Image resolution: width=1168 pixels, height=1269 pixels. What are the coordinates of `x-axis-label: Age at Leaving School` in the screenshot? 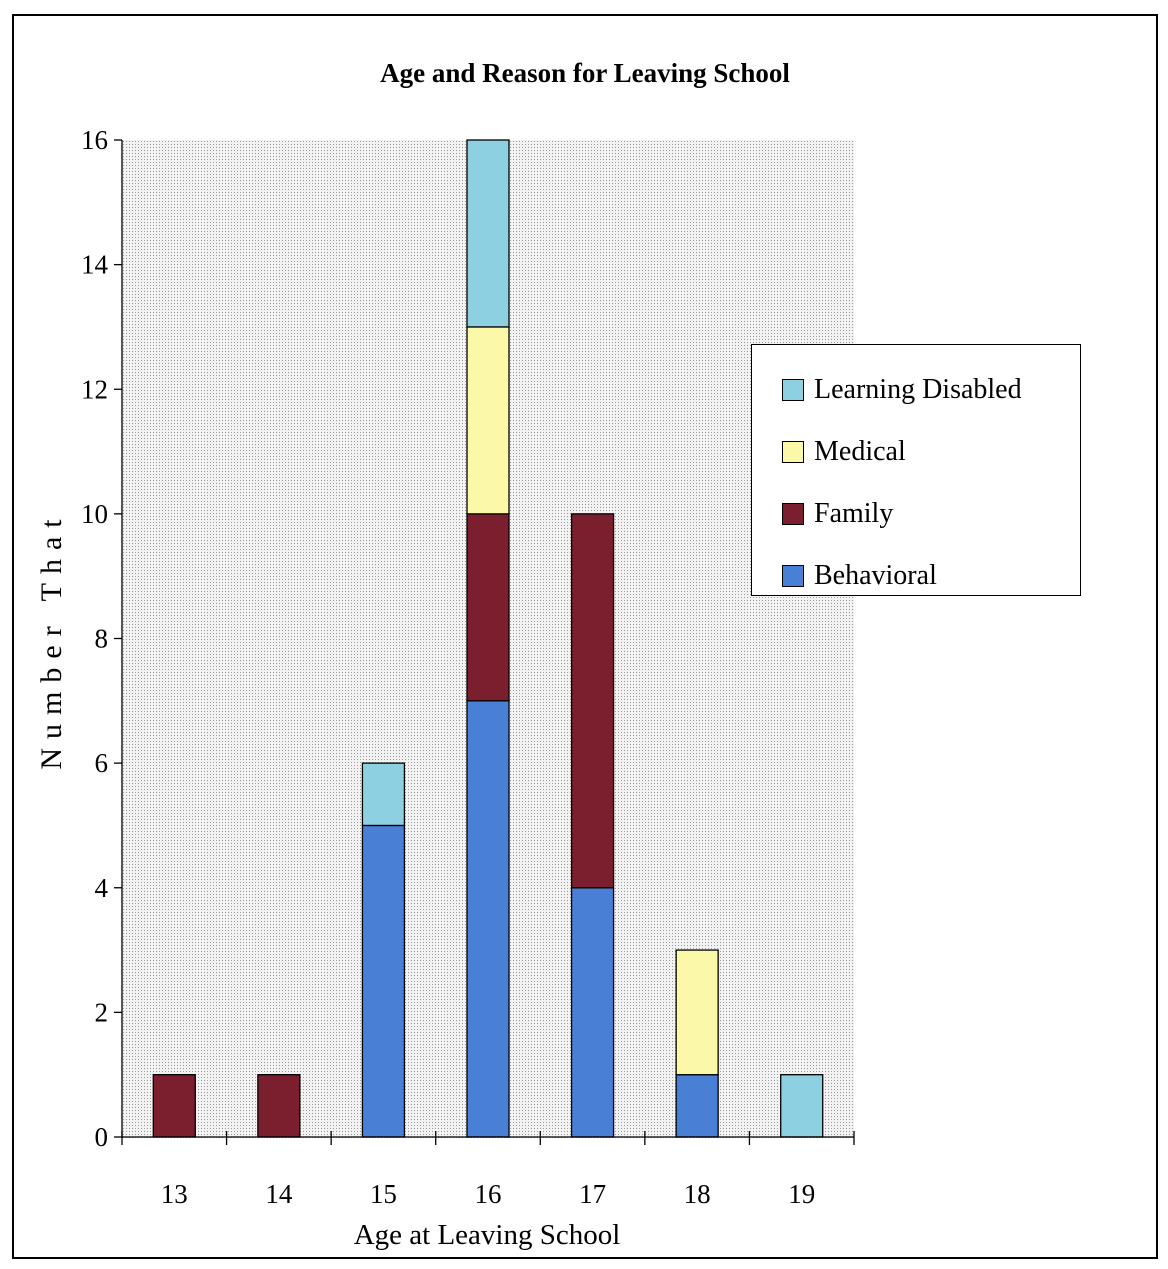 It's located at (487, 1235).